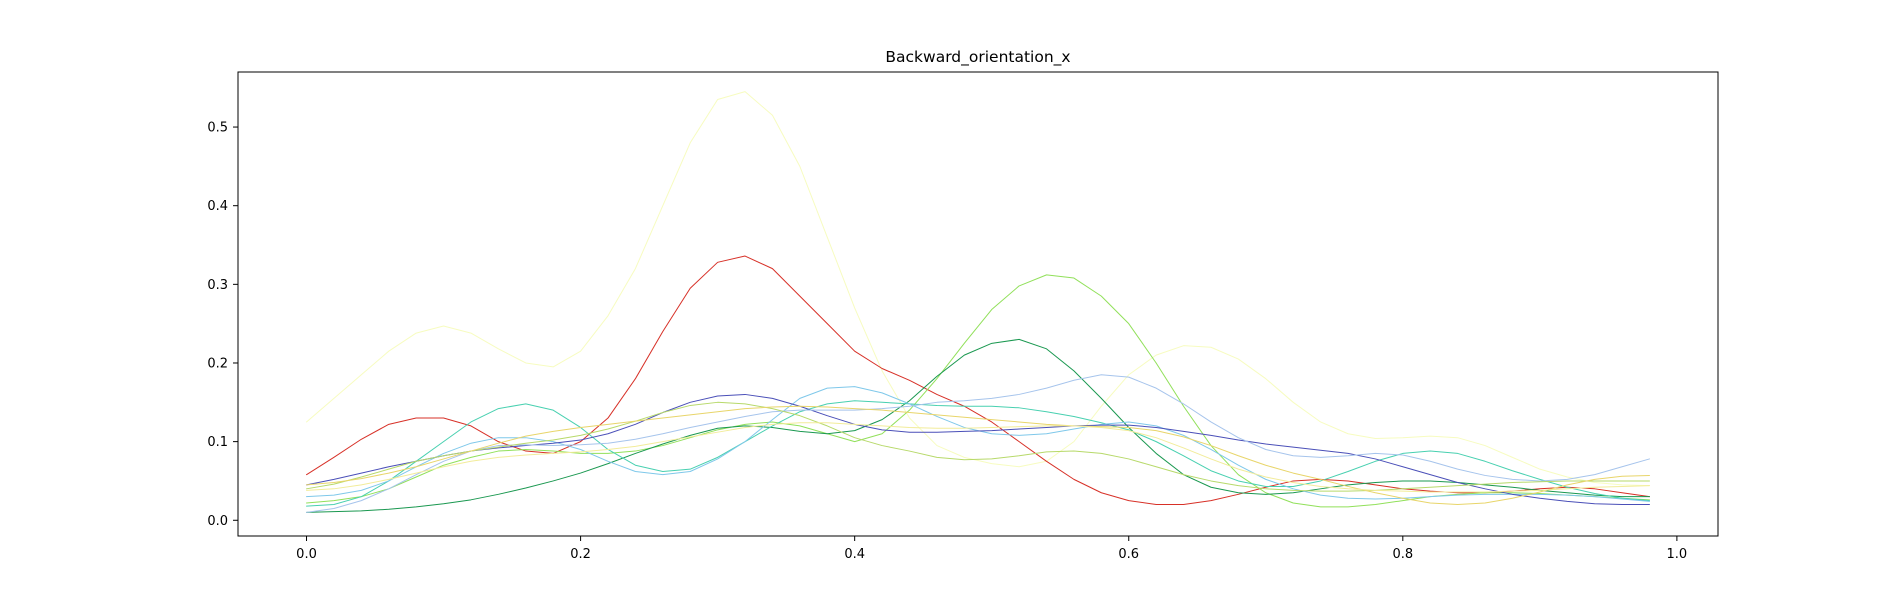 The width and height of the screenshot is (1900, 604). Describe the element at coordinates (854, 554) in the screenshot. I see `x-tick-label: 0.4` at that location.